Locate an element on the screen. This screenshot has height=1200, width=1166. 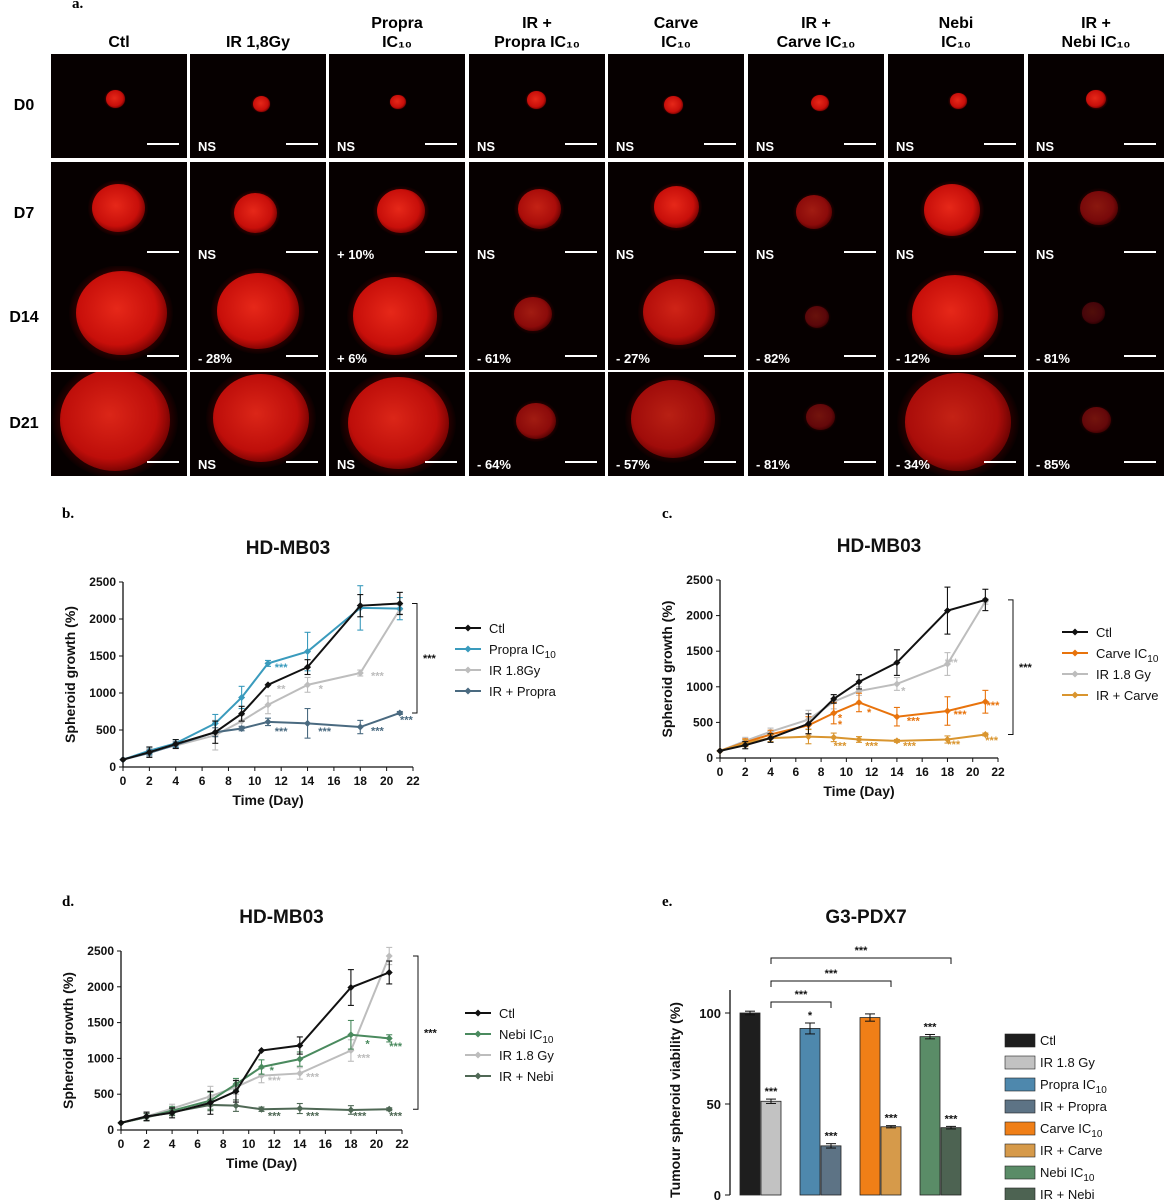
y-axis-label: Spheroid growth (%) is located at coordinates (68, 1040).